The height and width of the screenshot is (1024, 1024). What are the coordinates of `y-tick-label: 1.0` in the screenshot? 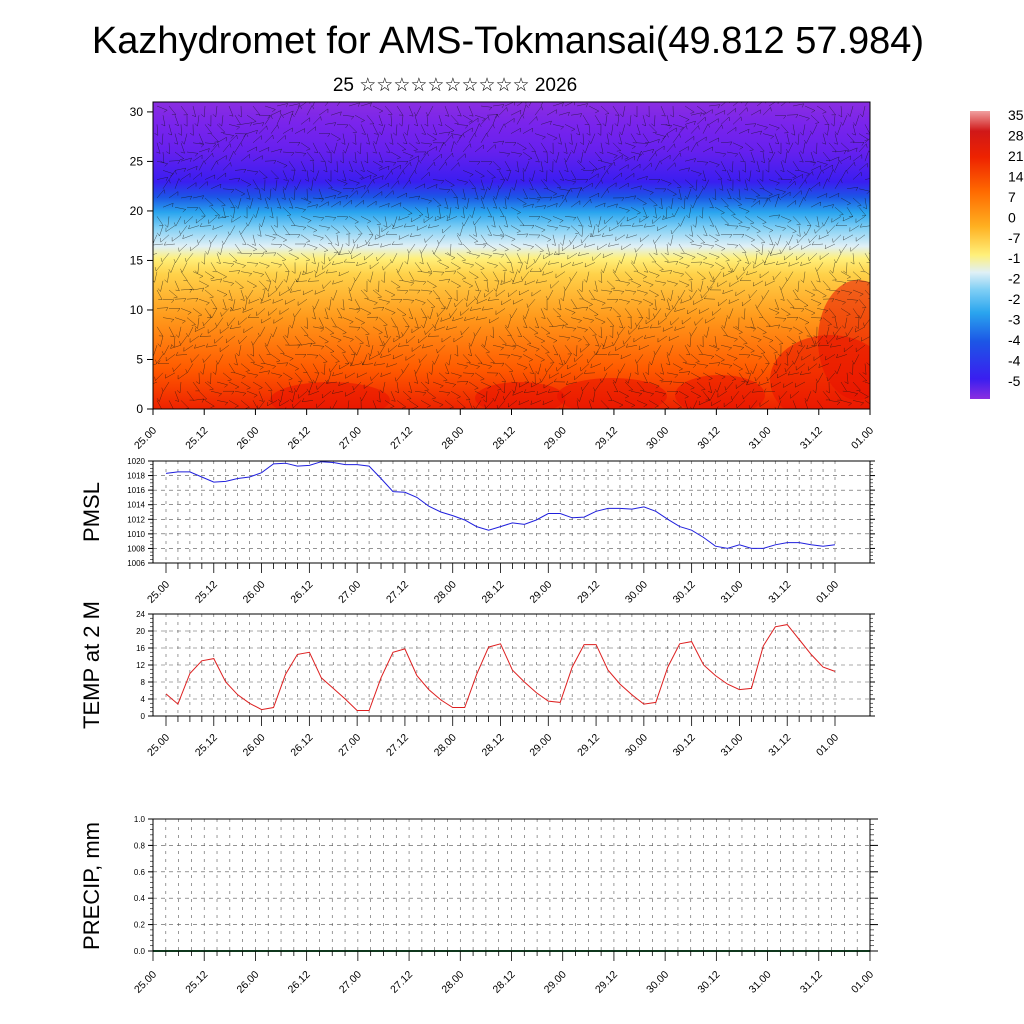 It's located at (140, 819).